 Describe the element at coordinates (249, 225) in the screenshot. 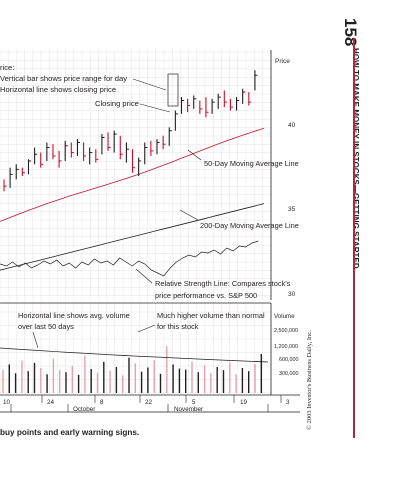

I see `annotation-200-day-ma: 200-Day Moving Average Line` at that location.